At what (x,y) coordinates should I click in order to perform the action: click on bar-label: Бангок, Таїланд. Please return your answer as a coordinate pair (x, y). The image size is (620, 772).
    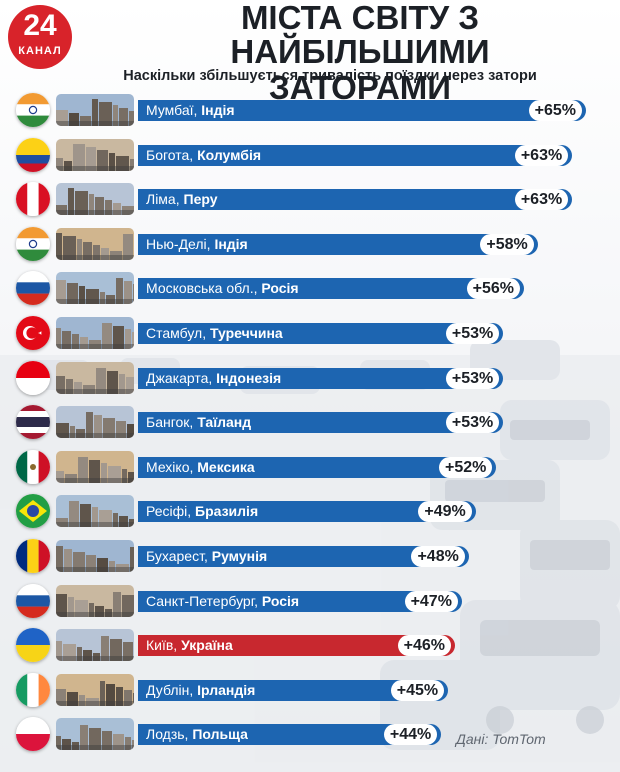
    Looking at the image, I should click on (198, 422).